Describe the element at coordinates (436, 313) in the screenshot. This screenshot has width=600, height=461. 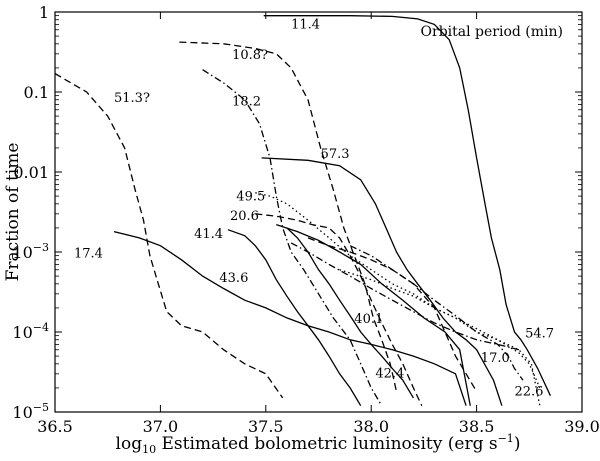
I see `series-line-54.7` at that location.